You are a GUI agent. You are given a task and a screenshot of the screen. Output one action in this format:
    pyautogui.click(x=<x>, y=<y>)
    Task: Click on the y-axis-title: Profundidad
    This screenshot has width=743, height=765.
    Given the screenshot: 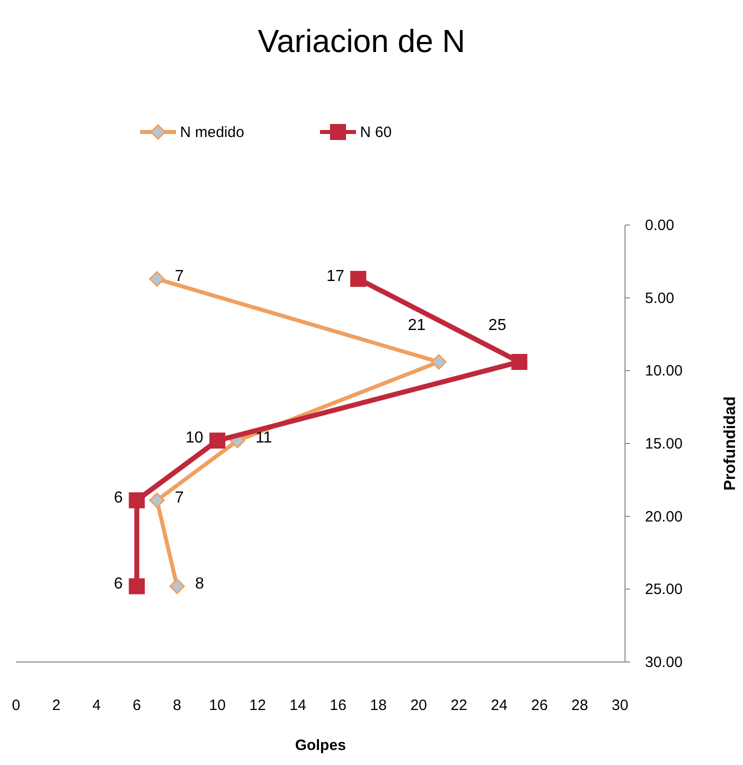 What is the action you would take?
    pyautogui.click(x=730, y=443)
    